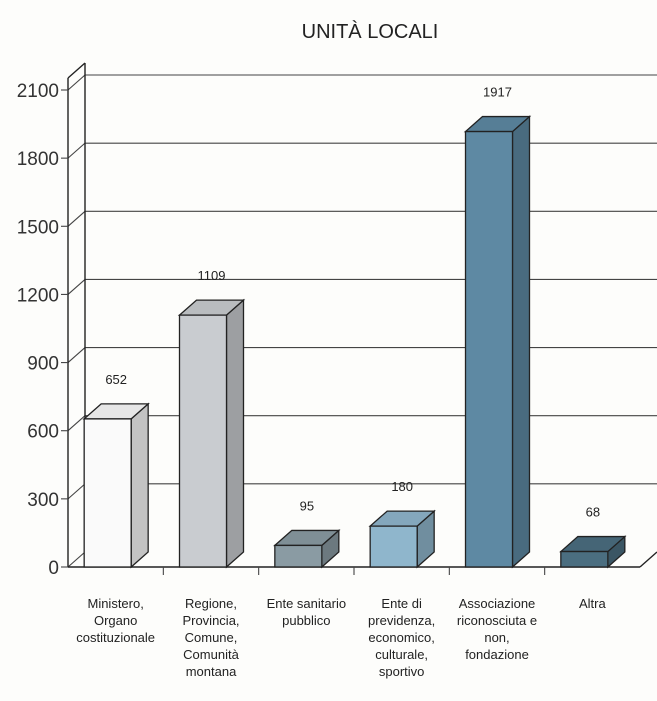 The height and width of the screenshot is (701, 657). Describe the element at coordinates (211, 671) in the screenshot. I see `category-label-line: montana` at that location.